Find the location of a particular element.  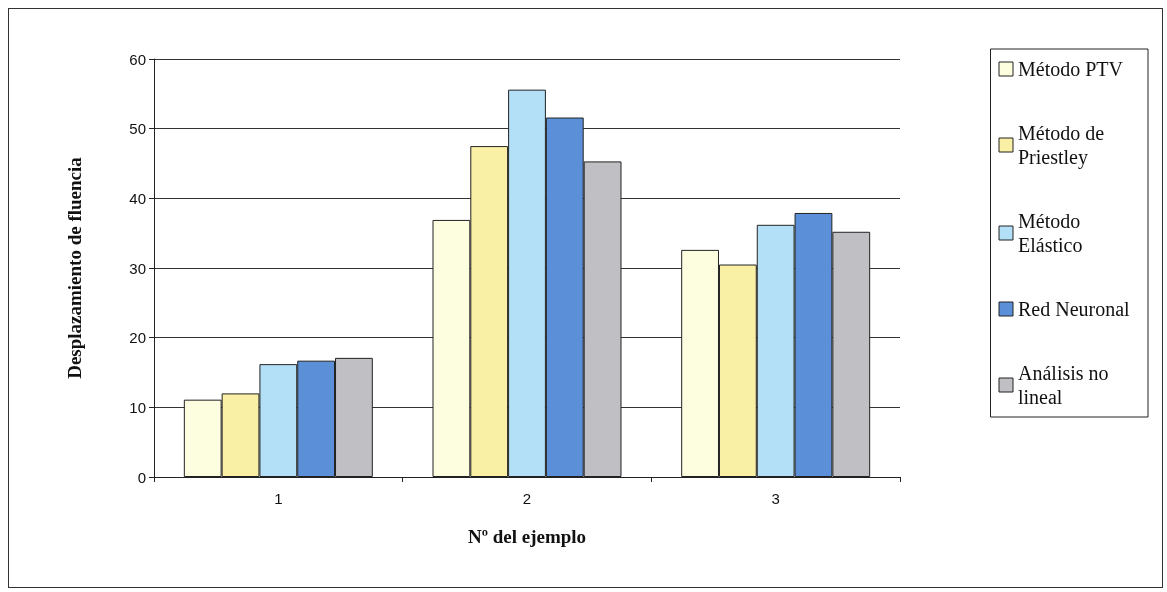

y-tick-label: 30 is located at coordinates (137, 268).